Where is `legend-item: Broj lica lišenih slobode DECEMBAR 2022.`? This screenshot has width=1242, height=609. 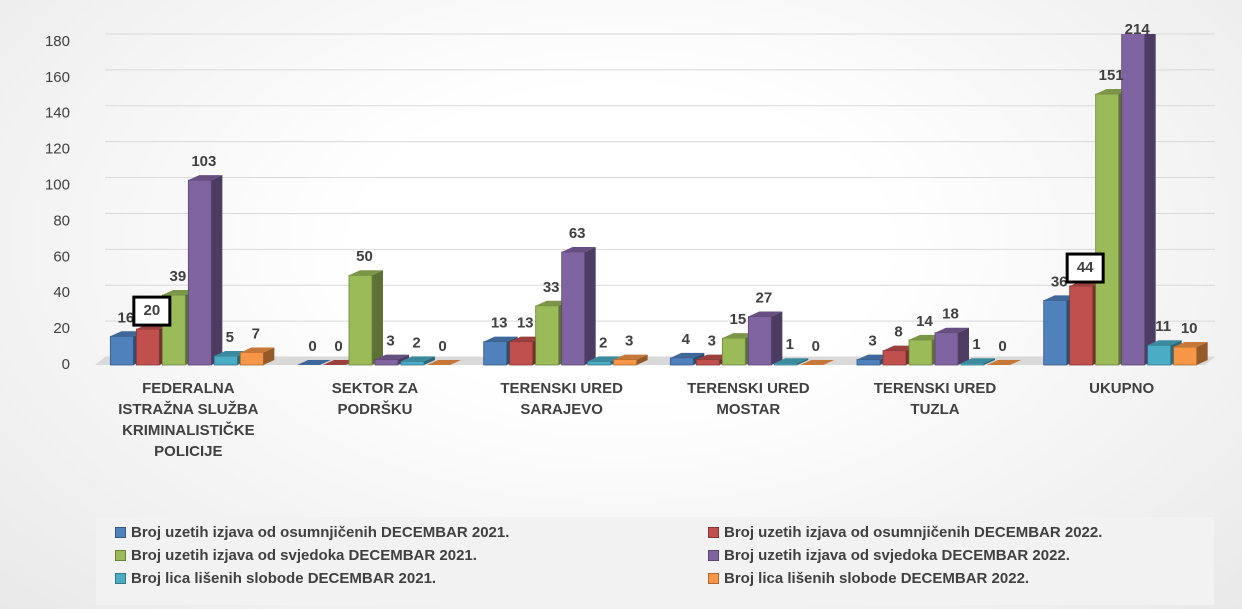 legend-item: Broj lica lišenih slobode DECEMBAR 2022. is located at coordinates (868, 578).